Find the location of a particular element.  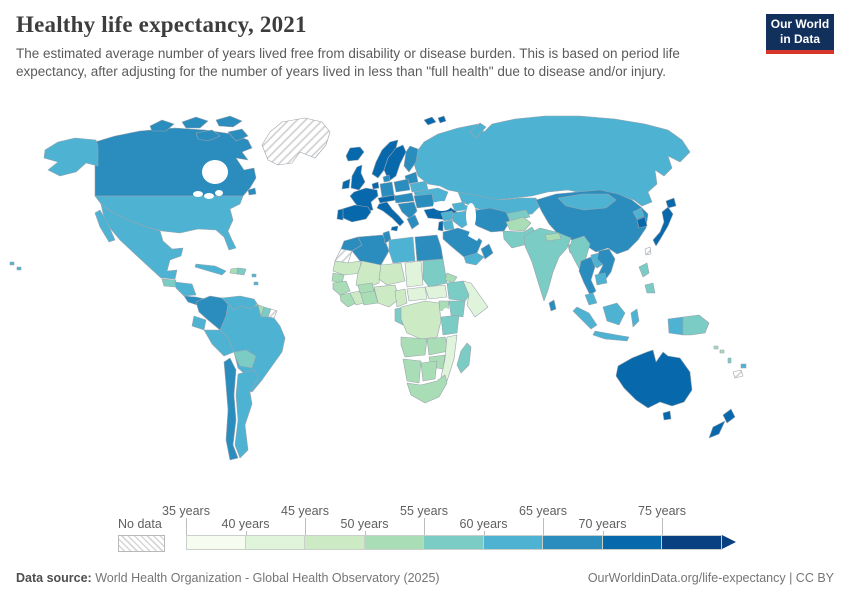

country-taiwan is located at coordinates (648, 251).